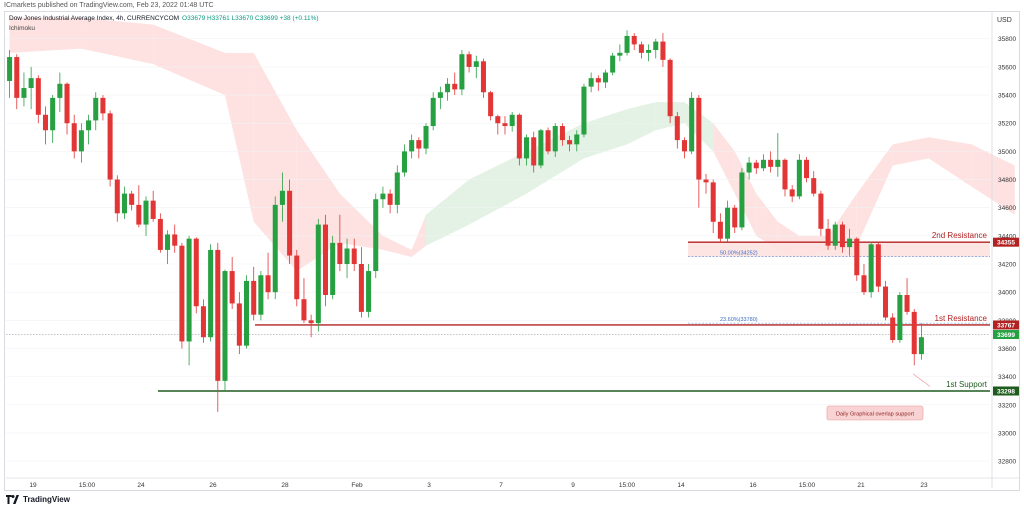 The image size is (1024, 509). Describe the element at coordinates (1006, 335) in the screenshot. I see `last-price-tag: 33699` at that location.